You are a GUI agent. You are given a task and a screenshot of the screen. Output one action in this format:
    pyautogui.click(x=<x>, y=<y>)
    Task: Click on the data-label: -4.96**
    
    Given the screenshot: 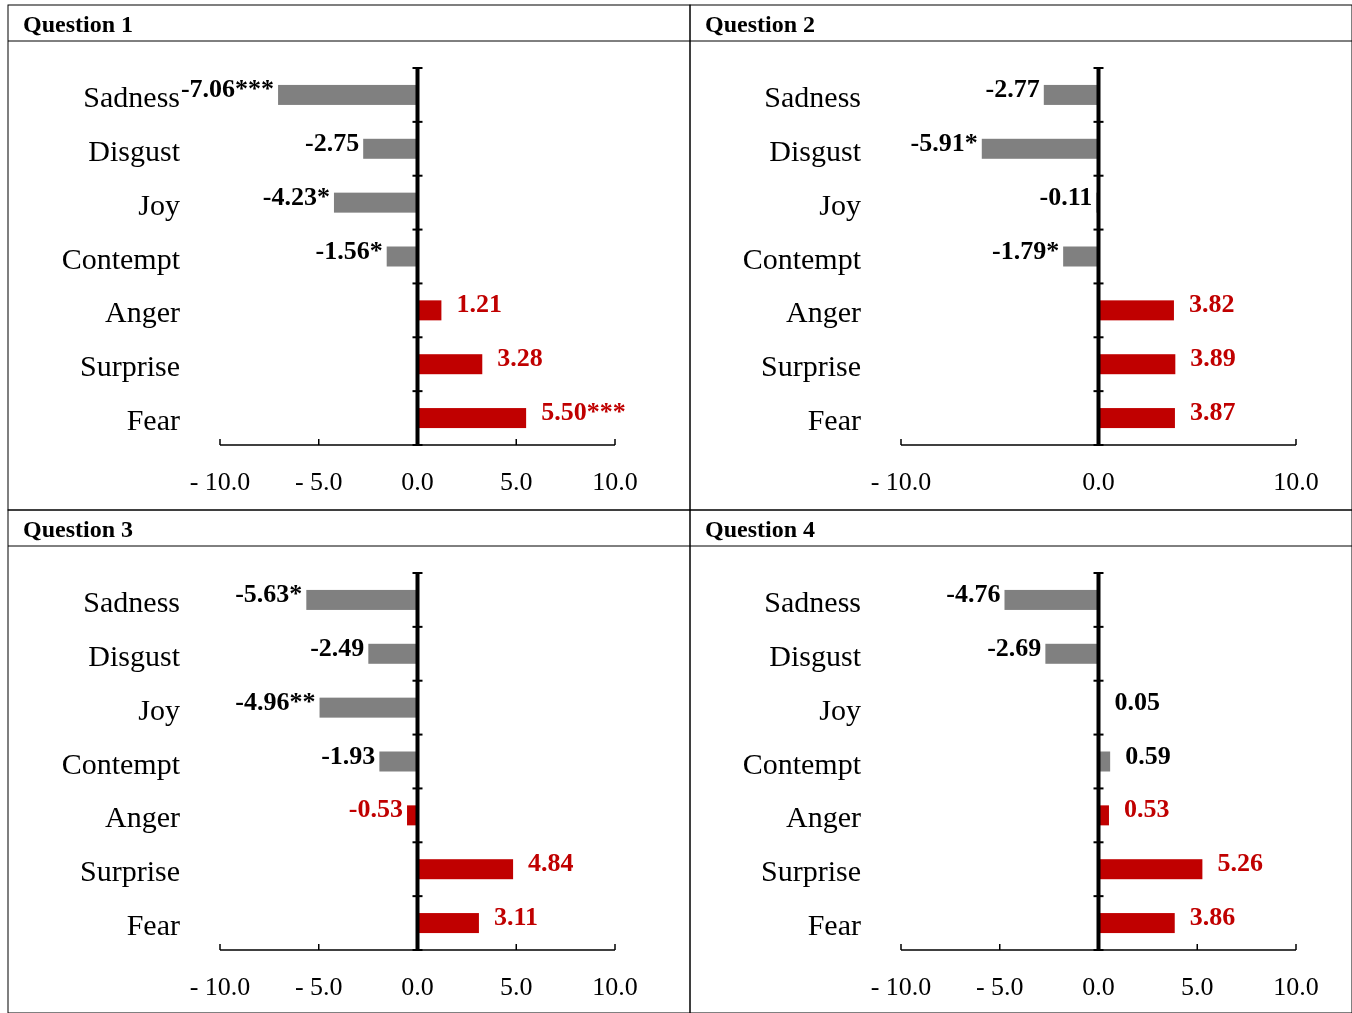 What is the action you would take?
    pyautogui.click(x=275, y=701)
    